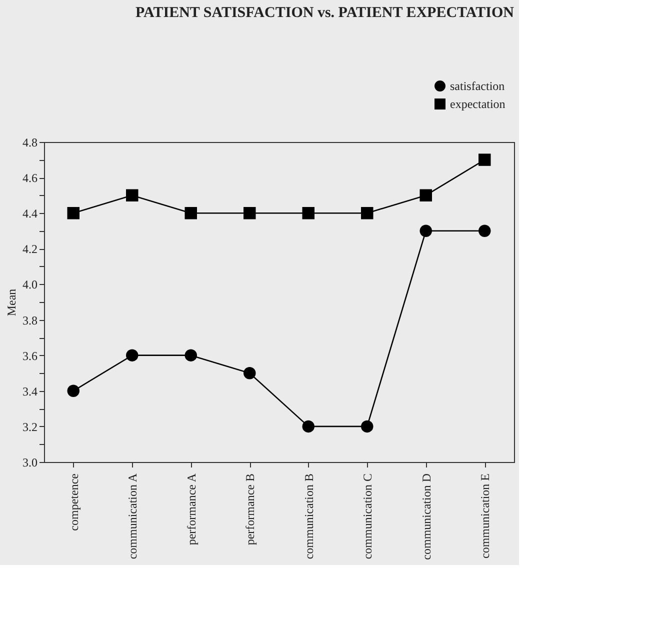  Describe the element at coordinates (30, 391) in the screenshot. I see `y-tick-label: 3.4` at that location.